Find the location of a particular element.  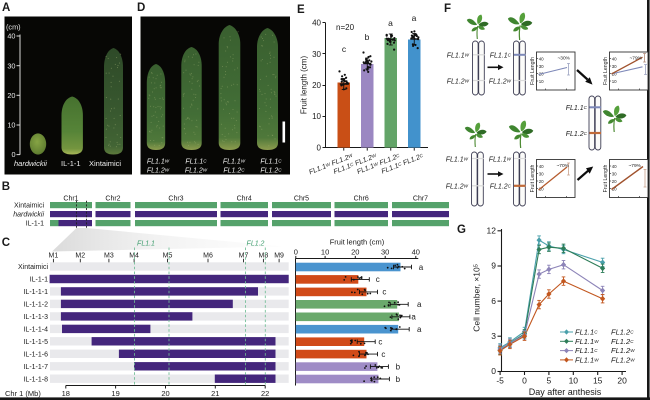

svg-text: IL-1-1-5 is located at coordinates (35, 342).